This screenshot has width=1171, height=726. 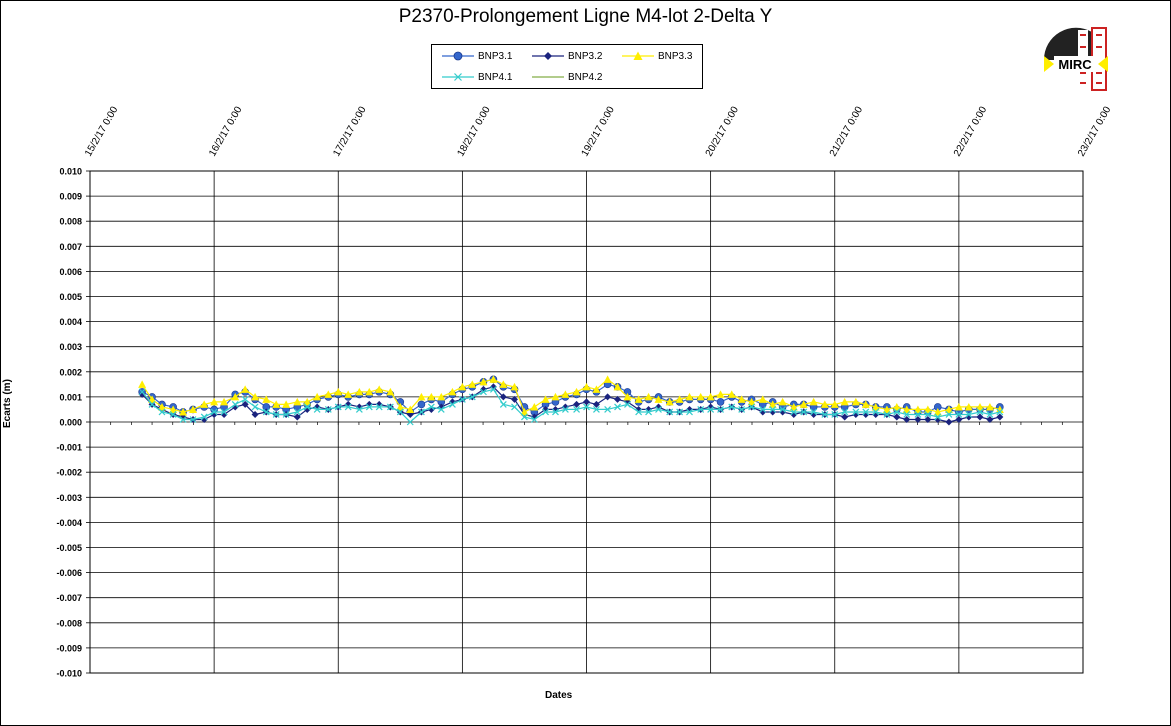 What do you see at coordinates (69, 623) in the screenshot?
I see `y-tick-label: -0.008` at bounding box center [69, 623].